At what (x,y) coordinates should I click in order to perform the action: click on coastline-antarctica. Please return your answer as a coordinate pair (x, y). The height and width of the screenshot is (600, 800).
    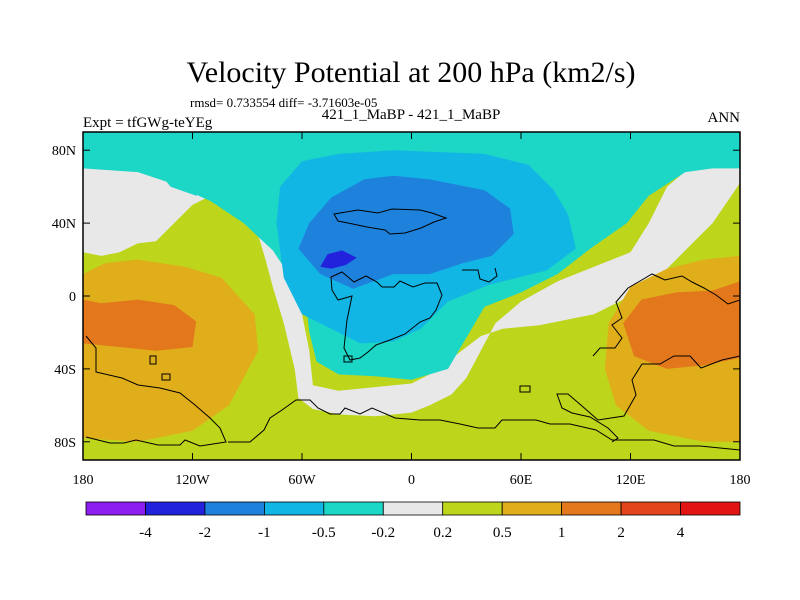
    Looking at the image, I should click on (484, 425).